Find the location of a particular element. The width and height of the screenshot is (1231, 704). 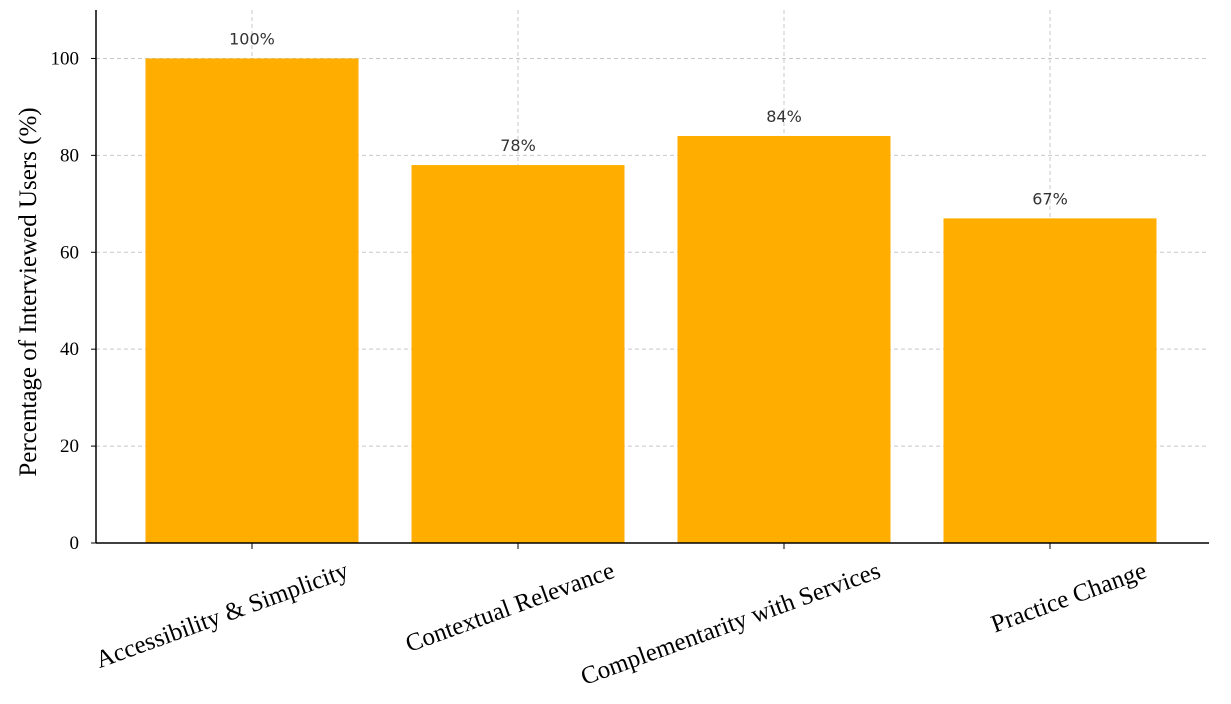

y-tick-label: 0 is located at coordinates (75, 543).